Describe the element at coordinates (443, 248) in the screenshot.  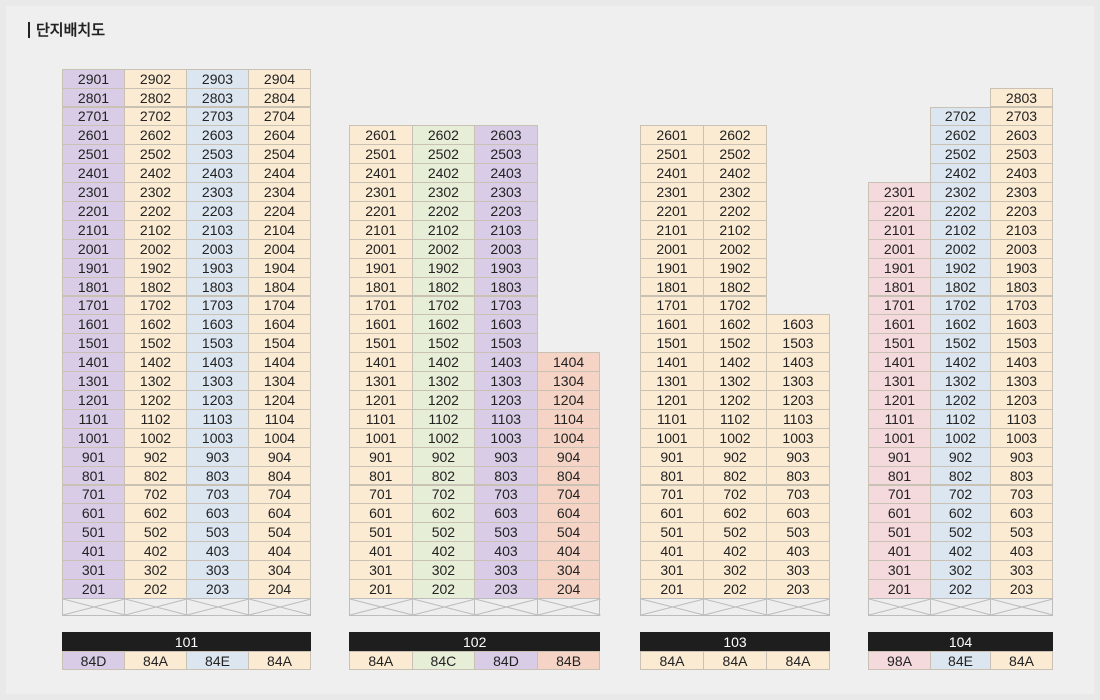
I see `unit-cell: 2002` at that location.